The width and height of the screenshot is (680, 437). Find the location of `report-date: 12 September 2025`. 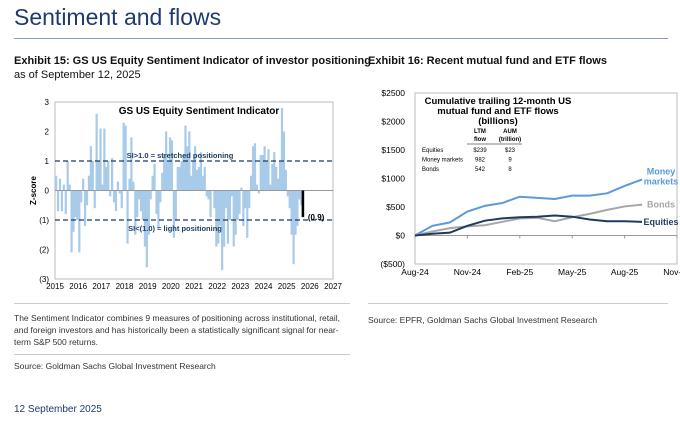

report-date: 12 September 2025 is located at coordinates (58, 409).